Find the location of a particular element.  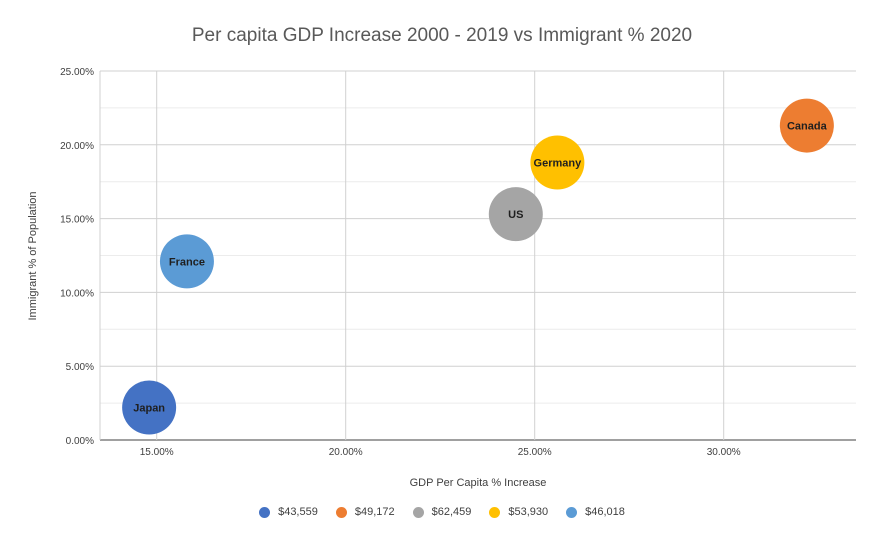

y-tick-label: 15.00% is located at coordinates (77, 220).